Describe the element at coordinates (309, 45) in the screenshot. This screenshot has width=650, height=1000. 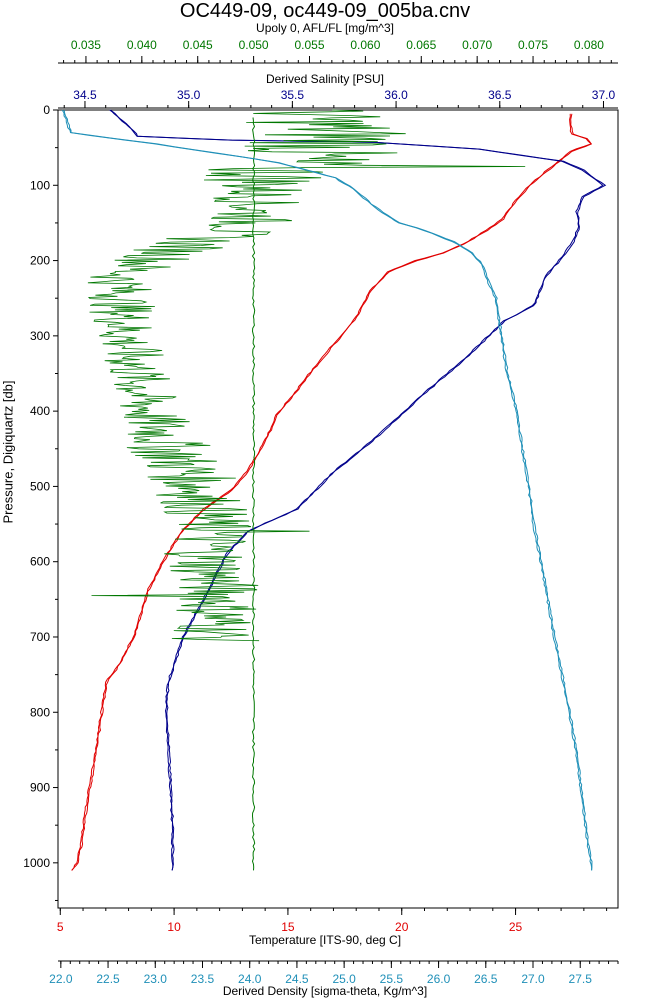
I see `afl-tick-label: 0.055` at that location.